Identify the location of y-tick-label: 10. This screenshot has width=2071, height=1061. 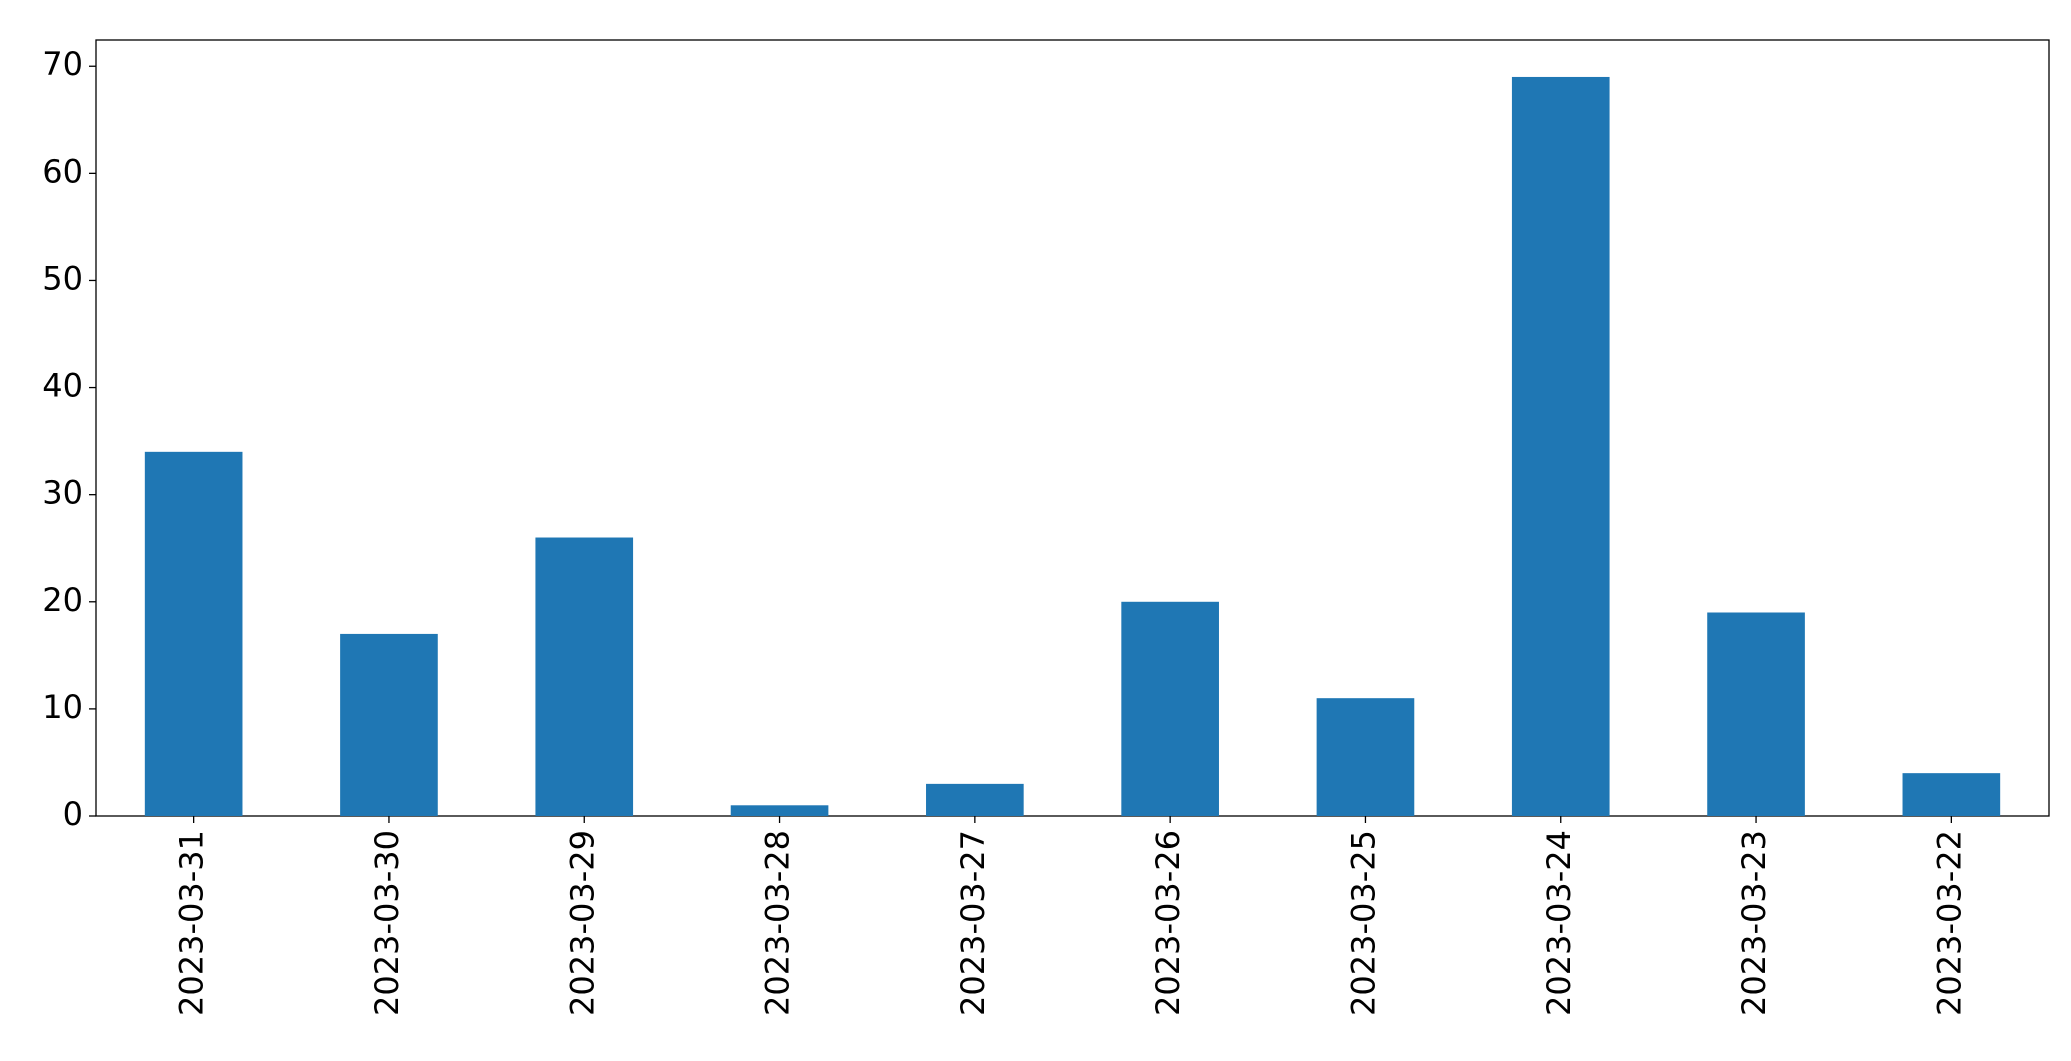
(62, 707).